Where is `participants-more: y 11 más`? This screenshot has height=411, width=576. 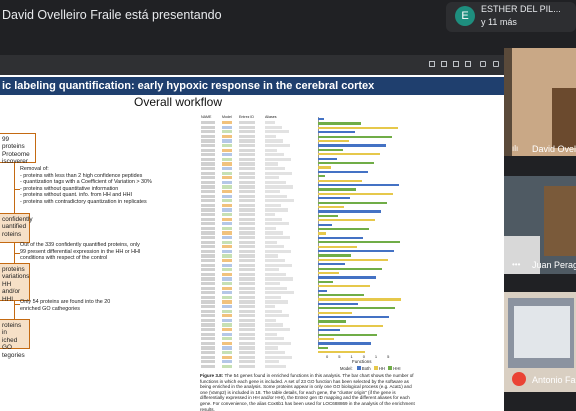
participants-more: y 11 más is located at coordinates (499, 22).